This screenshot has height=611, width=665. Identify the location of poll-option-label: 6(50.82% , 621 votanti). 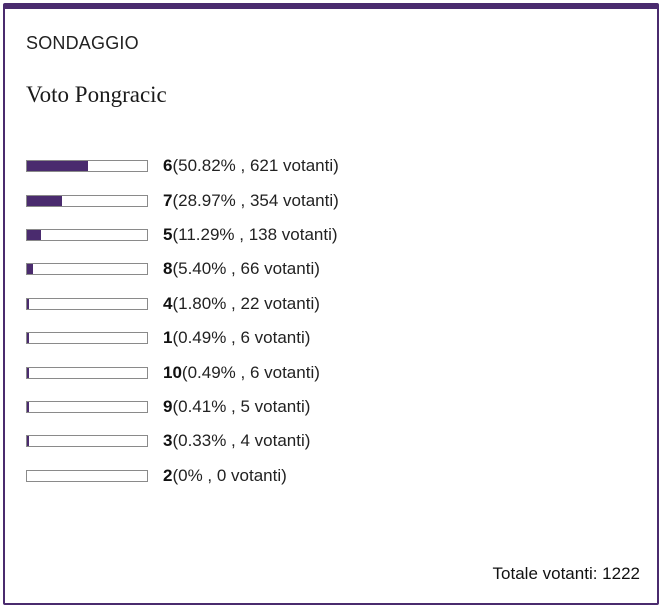
(251, 166).